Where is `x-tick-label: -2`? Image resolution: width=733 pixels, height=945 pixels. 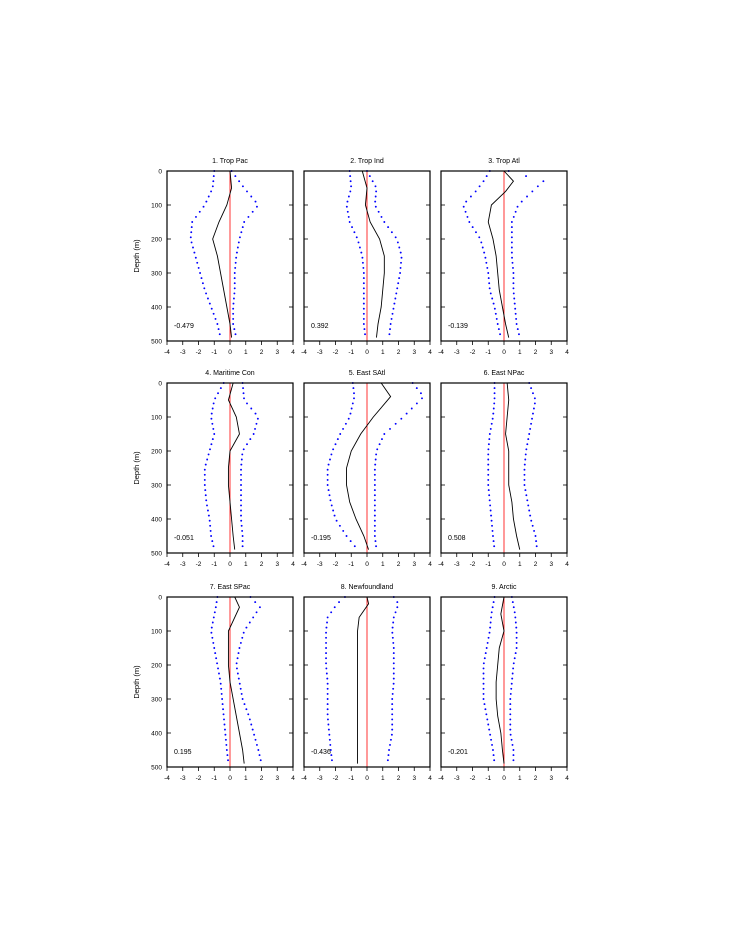 x-tick-label: -2 is located at coordinates (473, 778).